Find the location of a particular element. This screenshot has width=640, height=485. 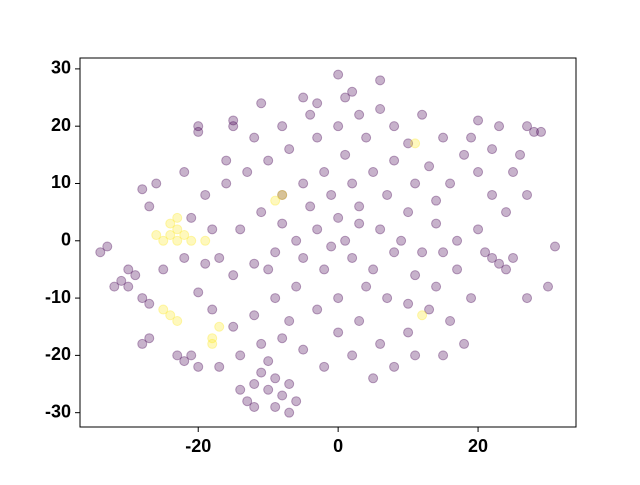

y-tick-label: -30 is located at coordinates (58, 411).